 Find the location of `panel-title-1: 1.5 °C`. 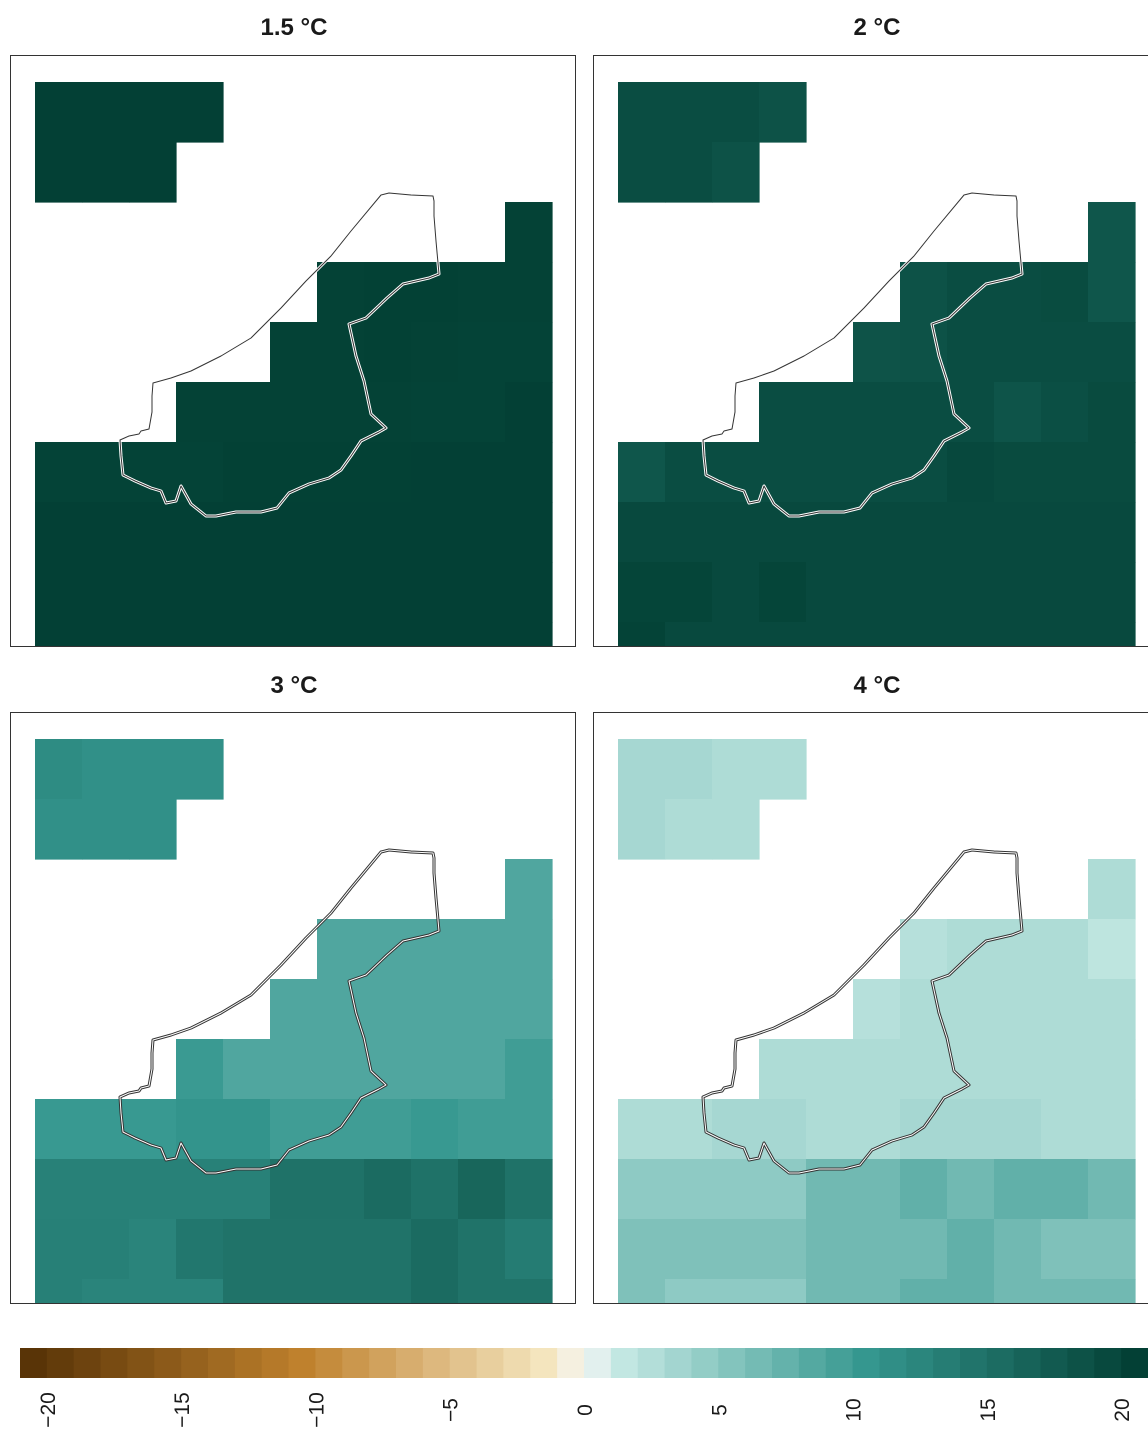

panel-title-1: 1.5 °C is located at coordinates (294, 27).